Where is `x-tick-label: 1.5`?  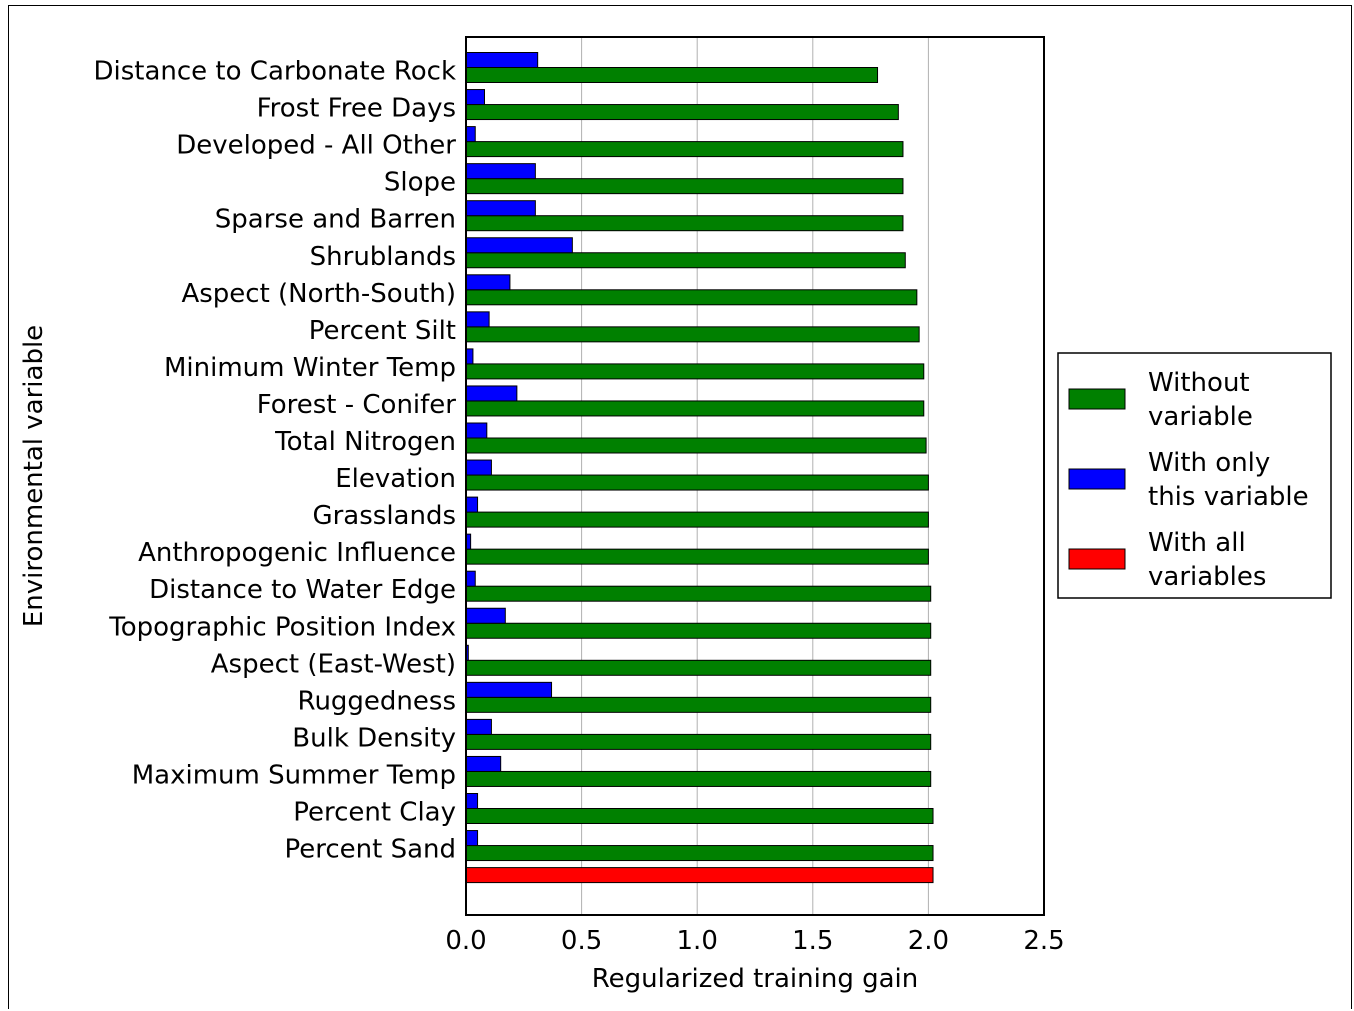
x-tick-label: 1.5 is located at coordinates (812, 941).